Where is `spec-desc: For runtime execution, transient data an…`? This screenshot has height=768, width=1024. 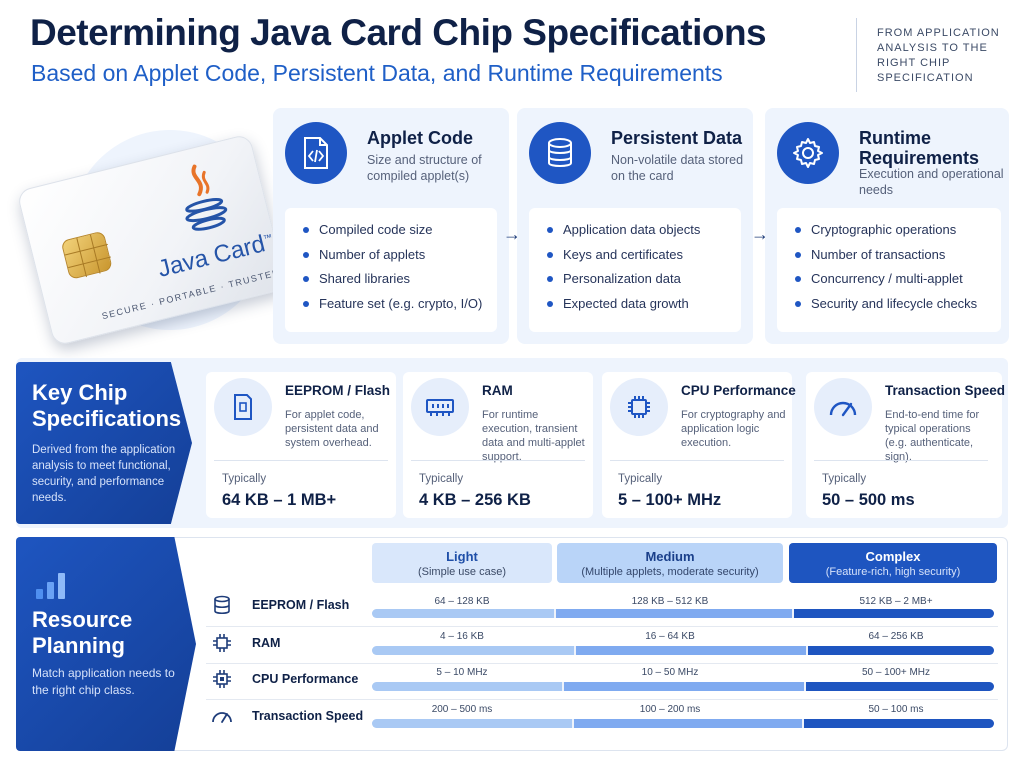 spec-desc: For runtime execution, transient data an… is located at coordinates (533, 436).